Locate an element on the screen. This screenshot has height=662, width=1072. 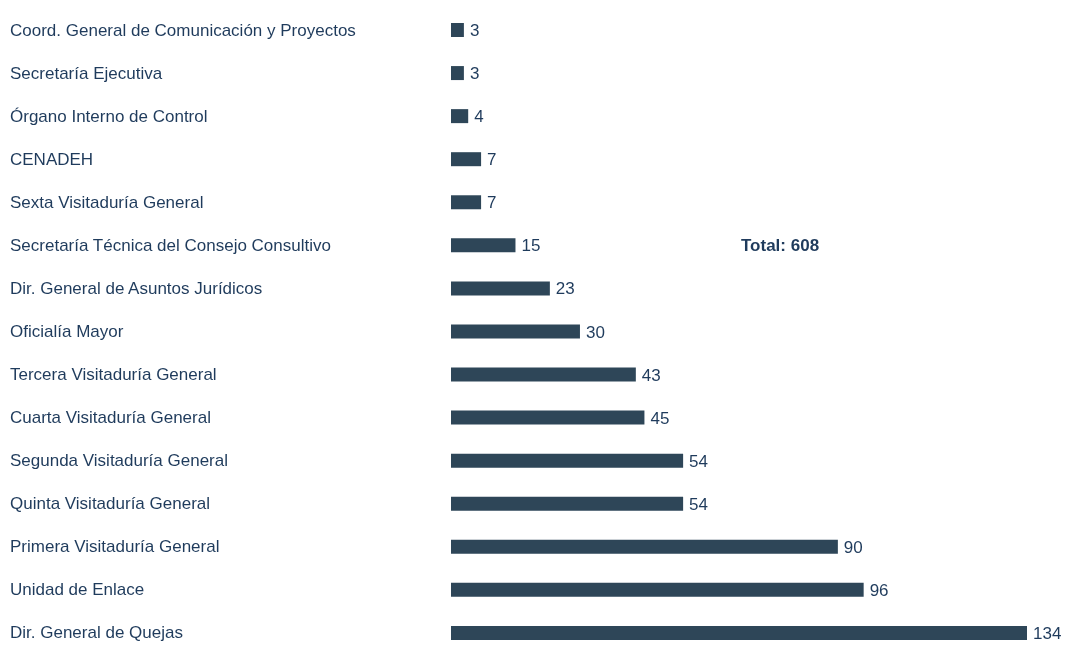
y-tick-label: Dir. General de Quejas is located at coordinates (96, 633).